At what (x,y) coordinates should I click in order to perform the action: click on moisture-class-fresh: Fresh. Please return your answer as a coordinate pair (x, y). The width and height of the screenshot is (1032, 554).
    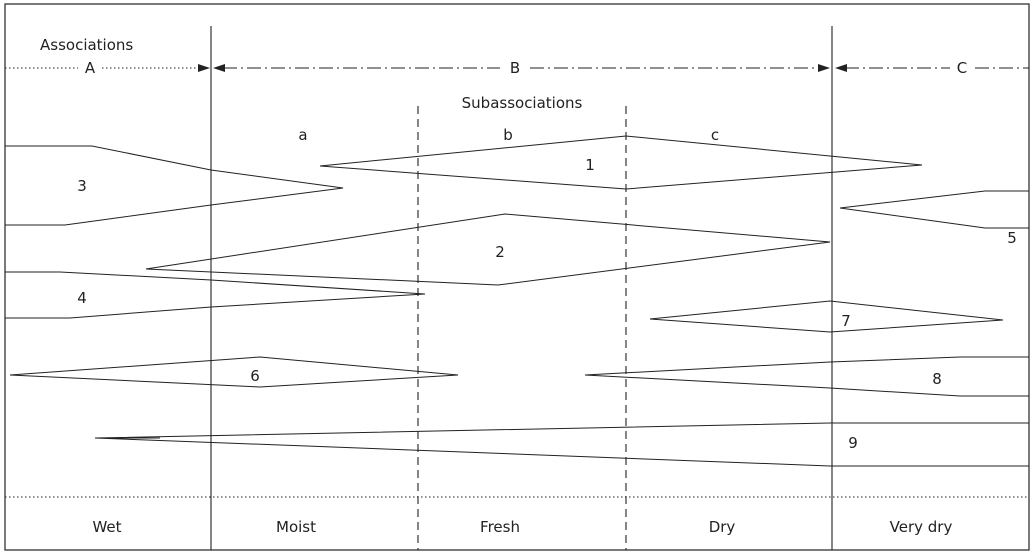
    Looking at the image, I should click on (500, 527).